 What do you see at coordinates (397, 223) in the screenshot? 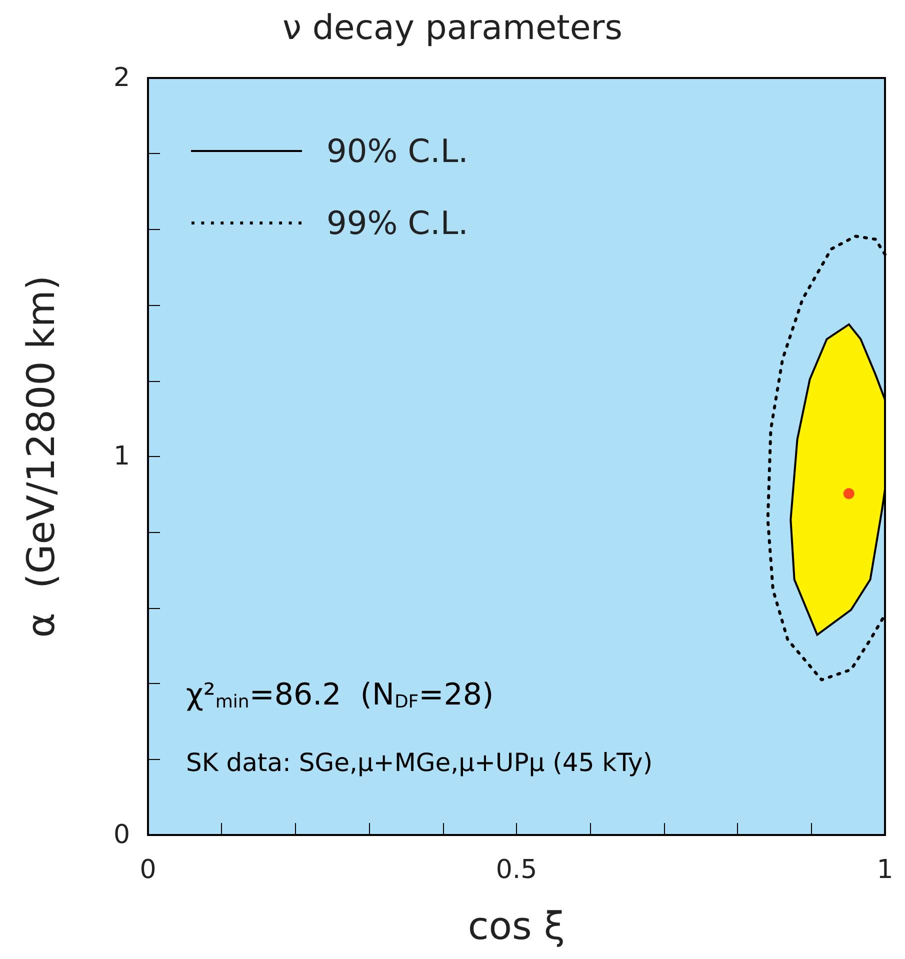
I see `legend-label: 99% C.L.` at bounding box center [397, 223].